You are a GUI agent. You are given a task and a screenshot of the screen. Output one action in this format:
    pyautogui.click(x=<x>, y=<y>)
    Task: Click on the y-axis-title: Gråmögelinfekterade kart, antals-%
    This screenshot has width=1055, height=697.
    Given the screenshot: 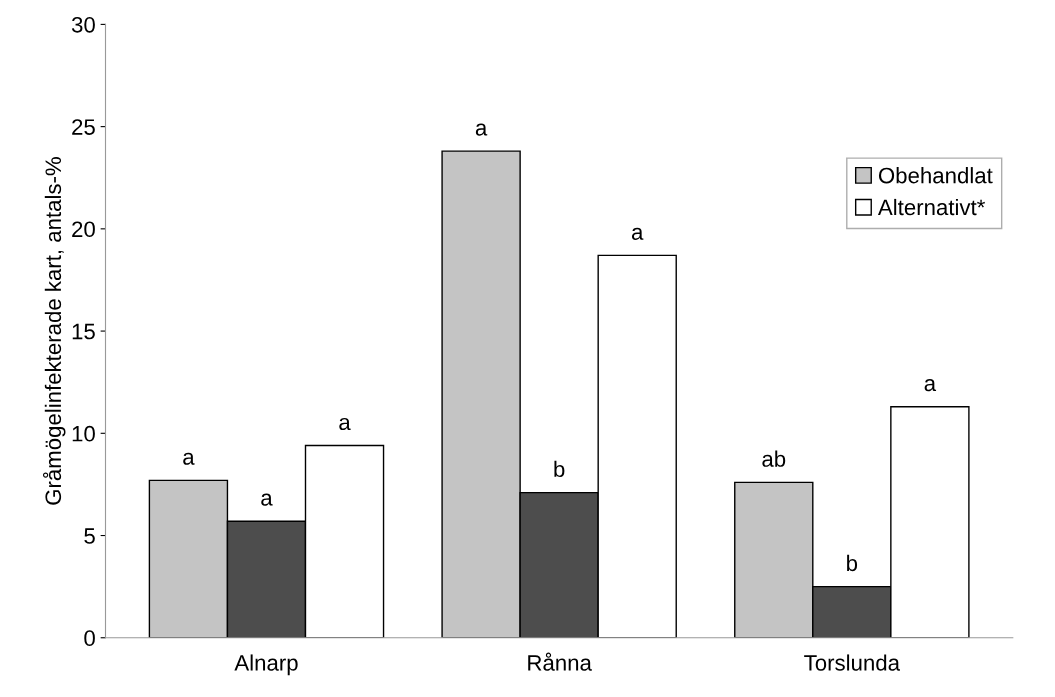 What is the action you would take?
    pyautogui.click(x=54, y=331)
    